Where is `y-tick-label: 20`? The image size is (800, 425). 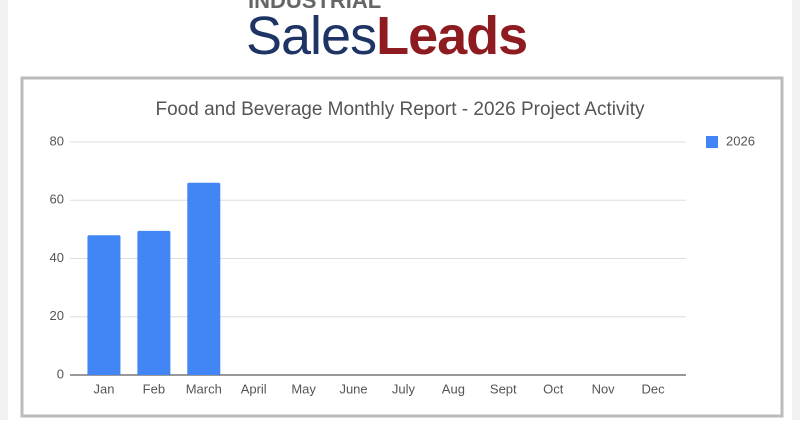 y-tick-label: 20 is located at coordinates (57, 315).